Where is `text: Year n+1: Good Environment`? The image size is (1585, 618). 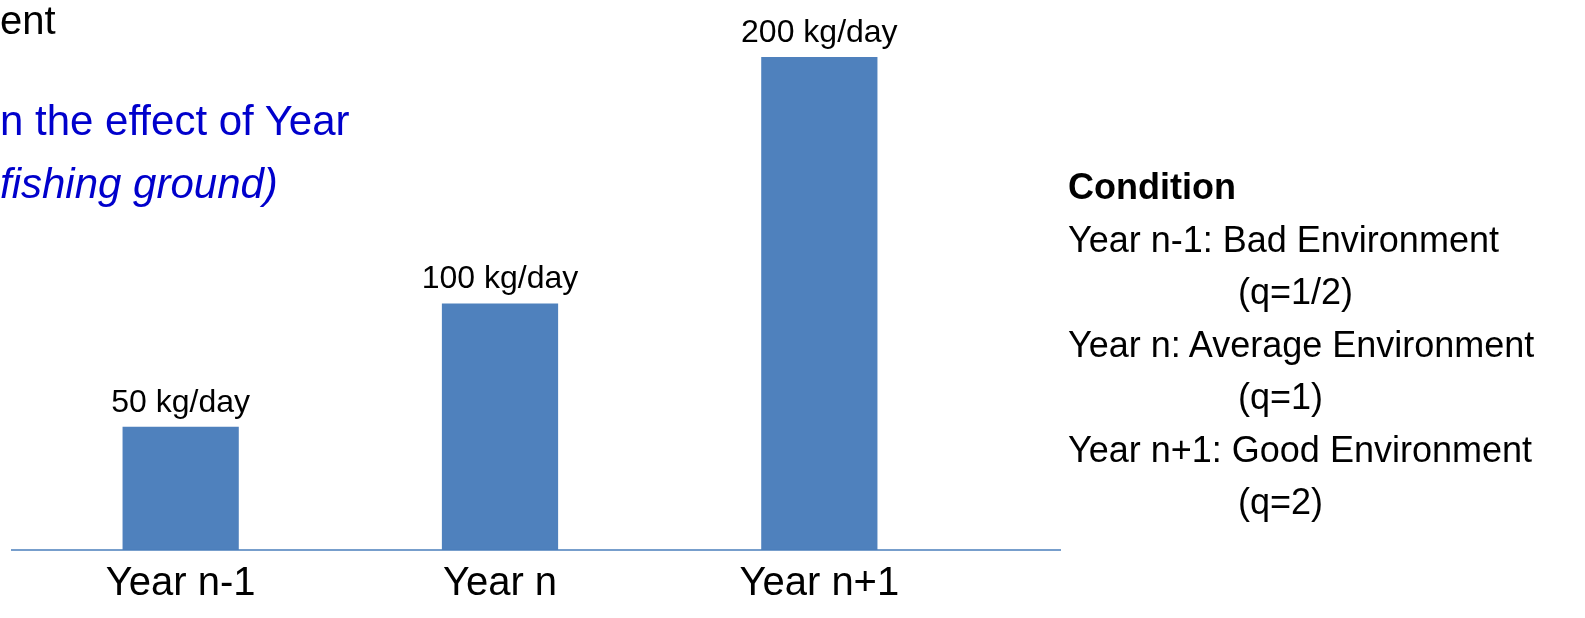 text: Year n+1: Good Environment is located at coordinates (1300, 449).